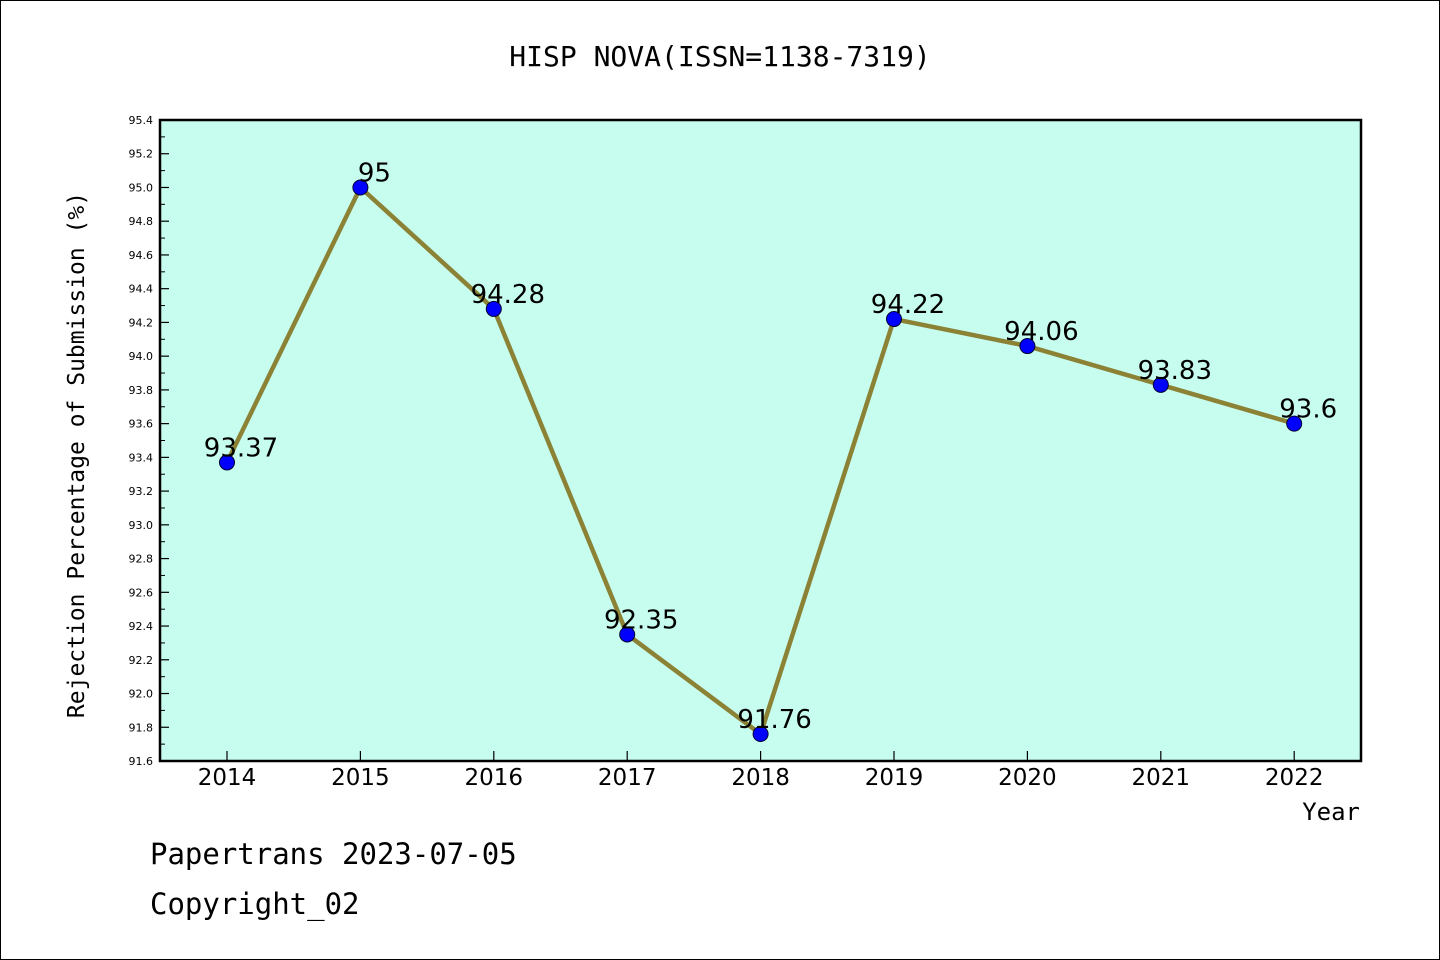 The height and width of the screenshot is (960, 1440). What do you see at coordinates (641, 620) in the screenshot?
I see `data-label: 92.35` at bounding box center [641, 620].